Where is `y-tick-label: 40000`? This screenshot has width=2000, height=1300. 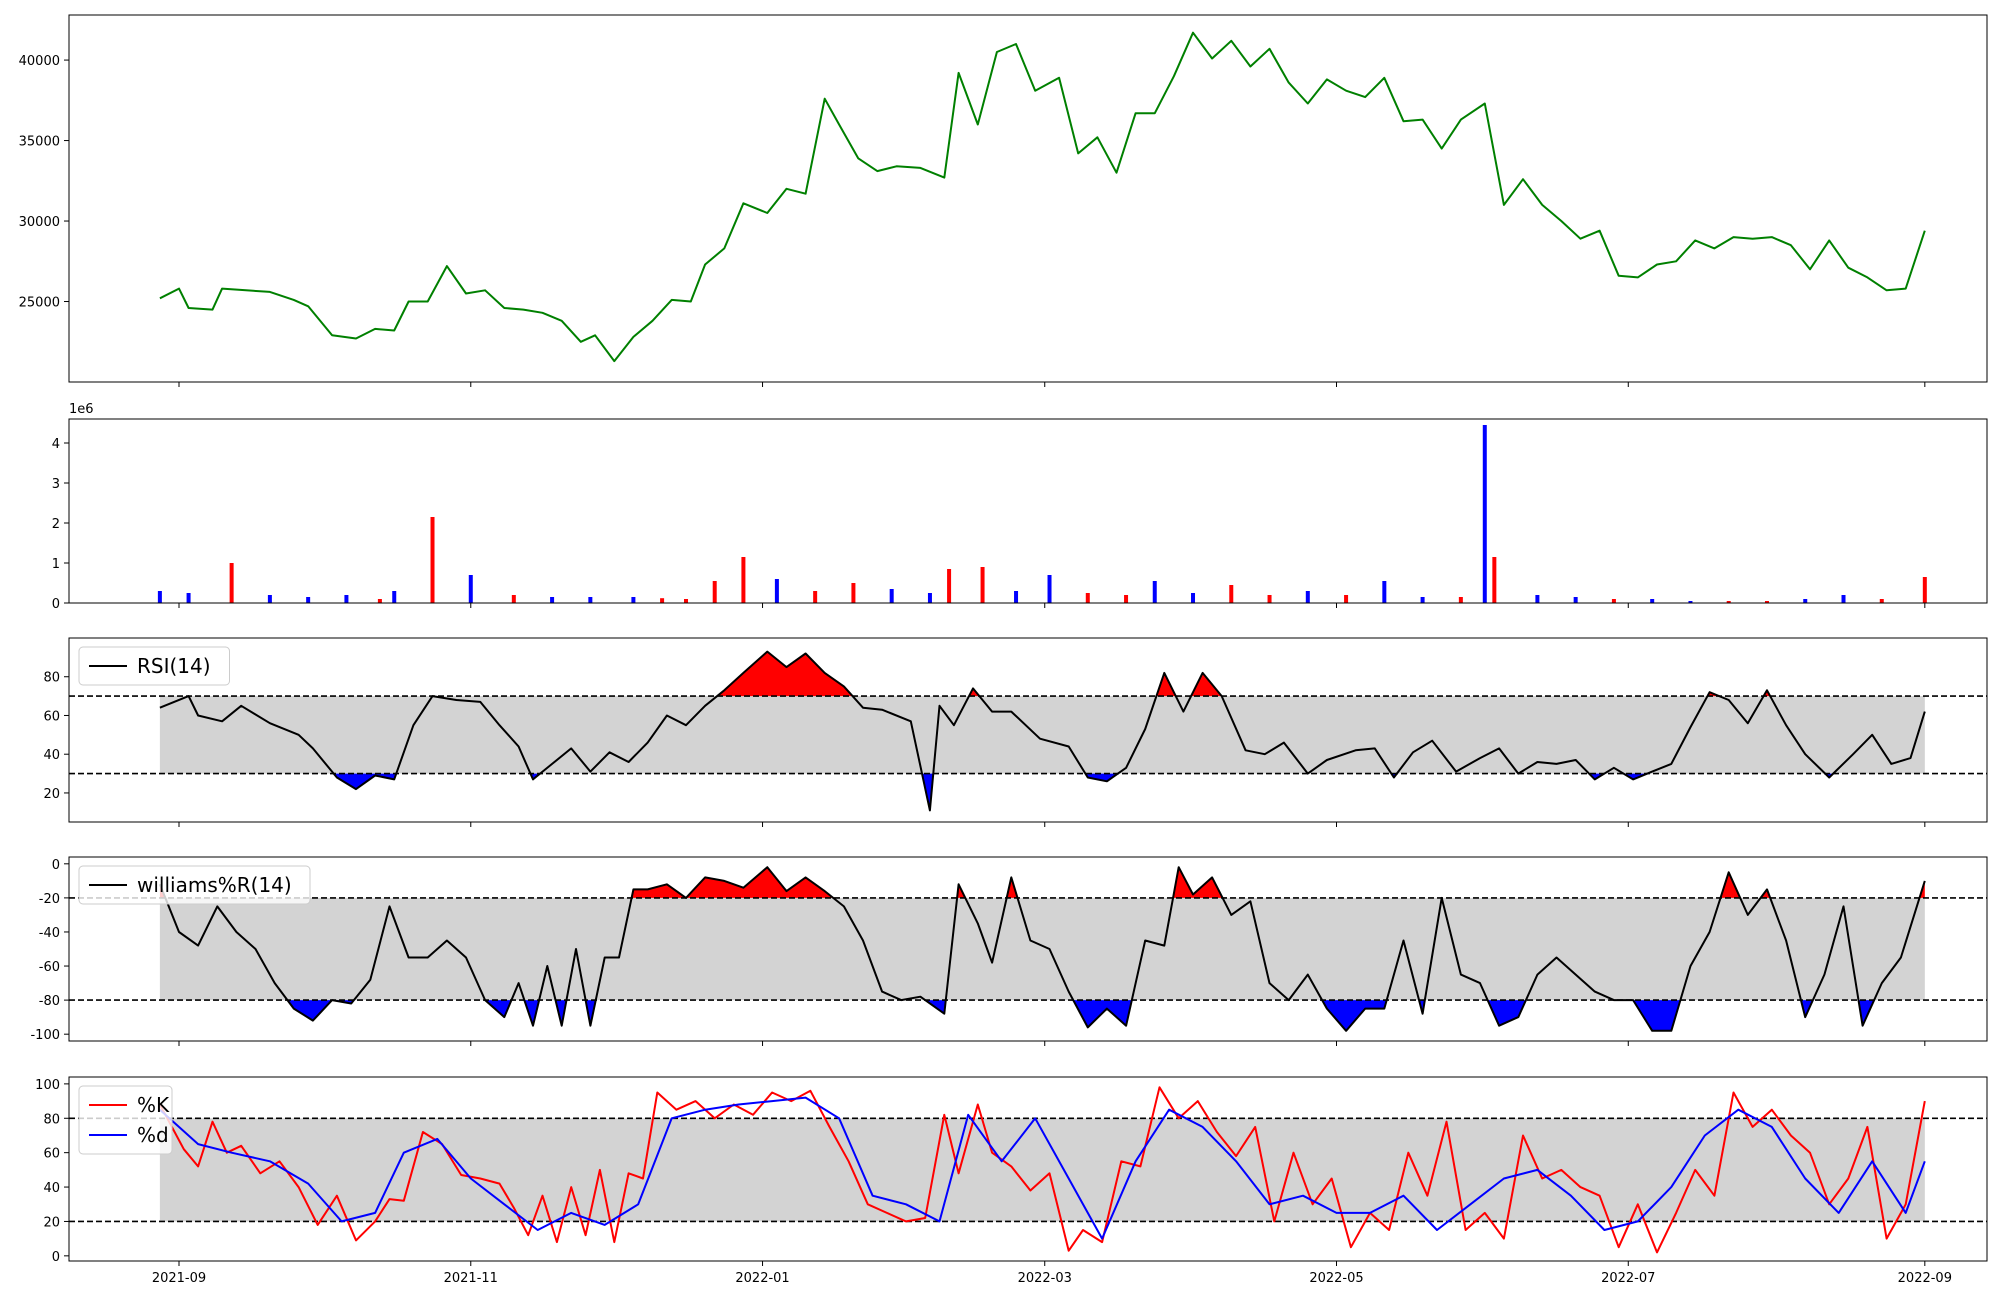
y-tick-label: 40000 is located at coordinates (39, 61).